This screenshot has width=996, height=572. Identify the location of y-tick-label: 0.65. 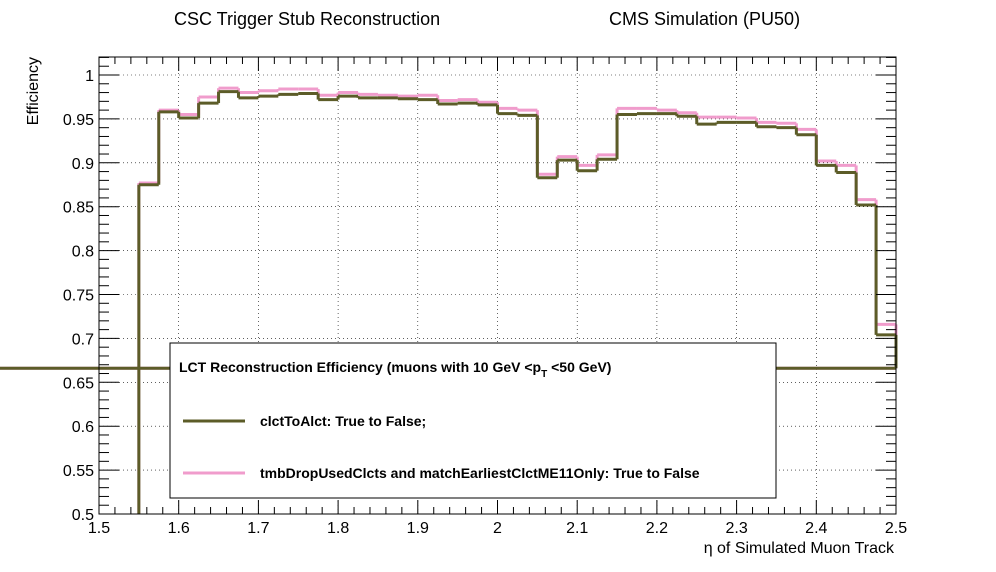
(78, 383).